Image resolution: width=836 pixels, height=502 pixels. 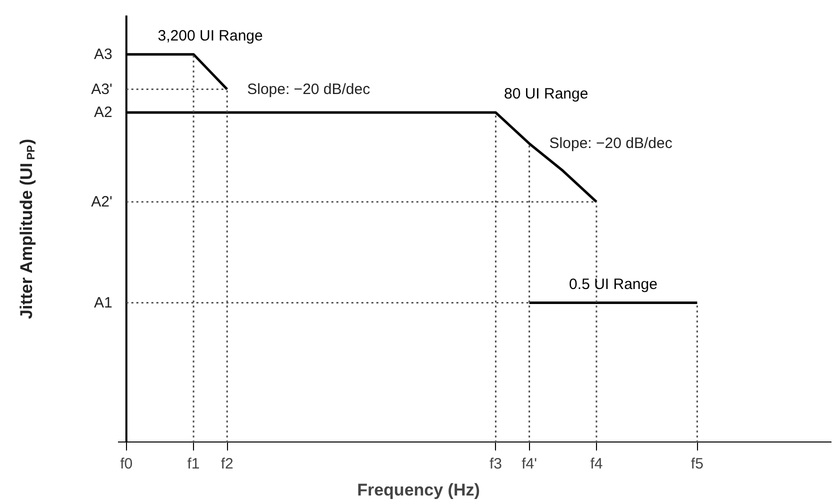 I want to click on x-tick-label: f5, so click(x=697, y=464).